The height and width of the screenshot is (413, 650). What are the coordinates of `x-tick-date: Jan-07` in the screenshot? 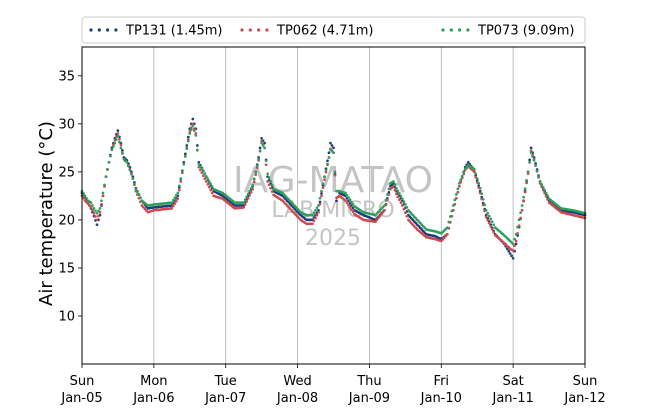 It's located at (225, 398).